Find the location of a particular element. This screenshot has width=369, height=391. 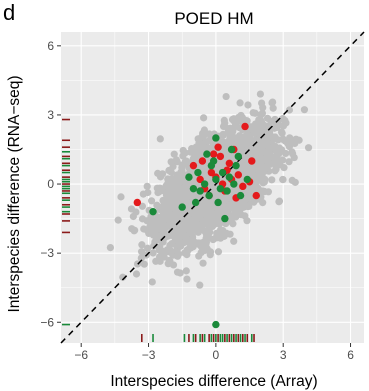

x-axis-label: Interspecies difference (Array) is located at coordinates (213, 381).